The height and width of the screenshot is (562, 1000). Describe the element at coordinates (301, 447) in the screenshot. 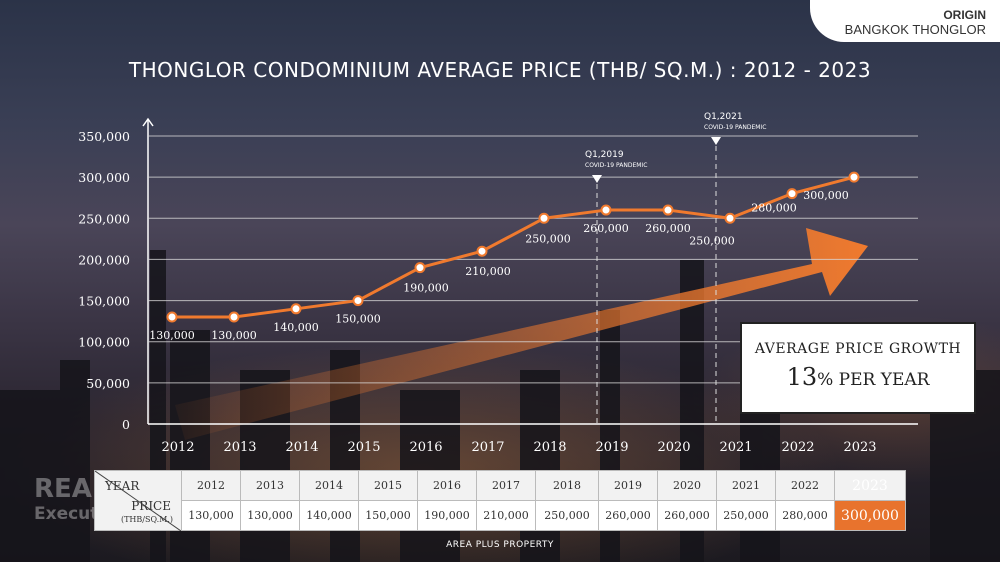

I see `x-tick-label: 2014` at that location.